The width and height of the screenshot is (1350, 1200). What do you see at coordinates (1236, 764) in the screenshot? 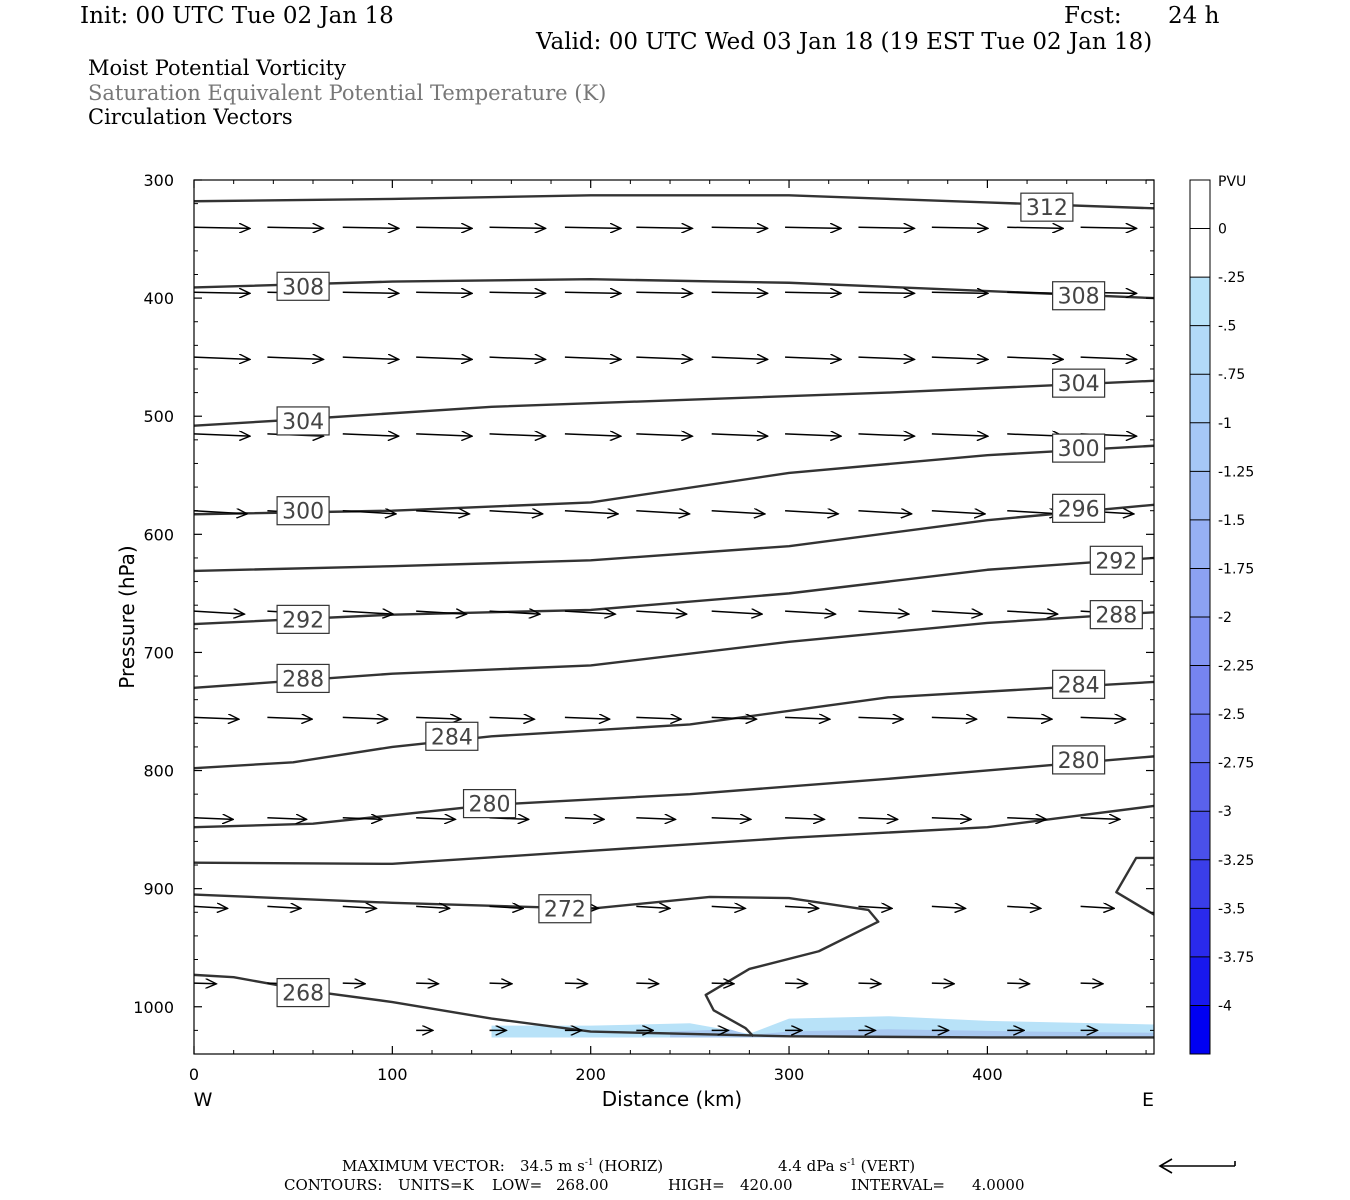
I see `colorbar-label: -2.75` at bounding box center [1236, 764].